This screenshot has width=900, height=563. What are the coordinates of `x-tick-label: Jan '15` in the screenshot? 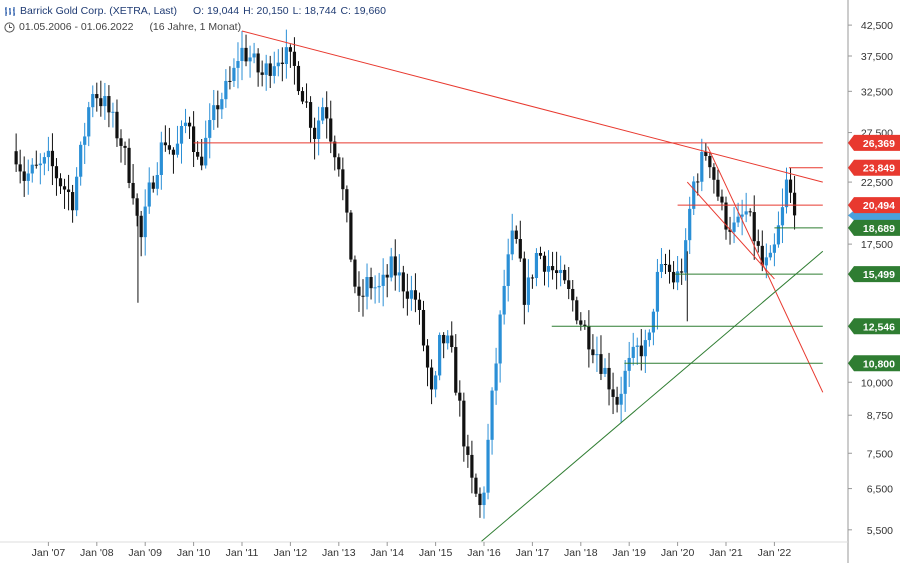 It's located at (436, 553).